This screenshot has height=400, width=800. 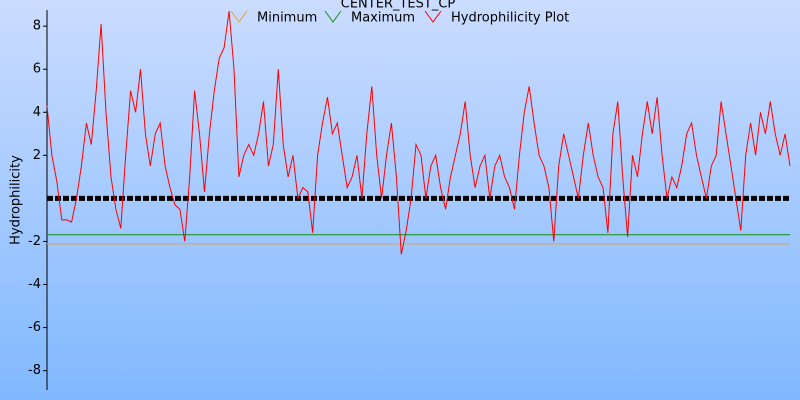 What do you see at coordinates (37, 69) in the screenshot?
I see `y-tick-label: 6` at bounding box center [37, 69].